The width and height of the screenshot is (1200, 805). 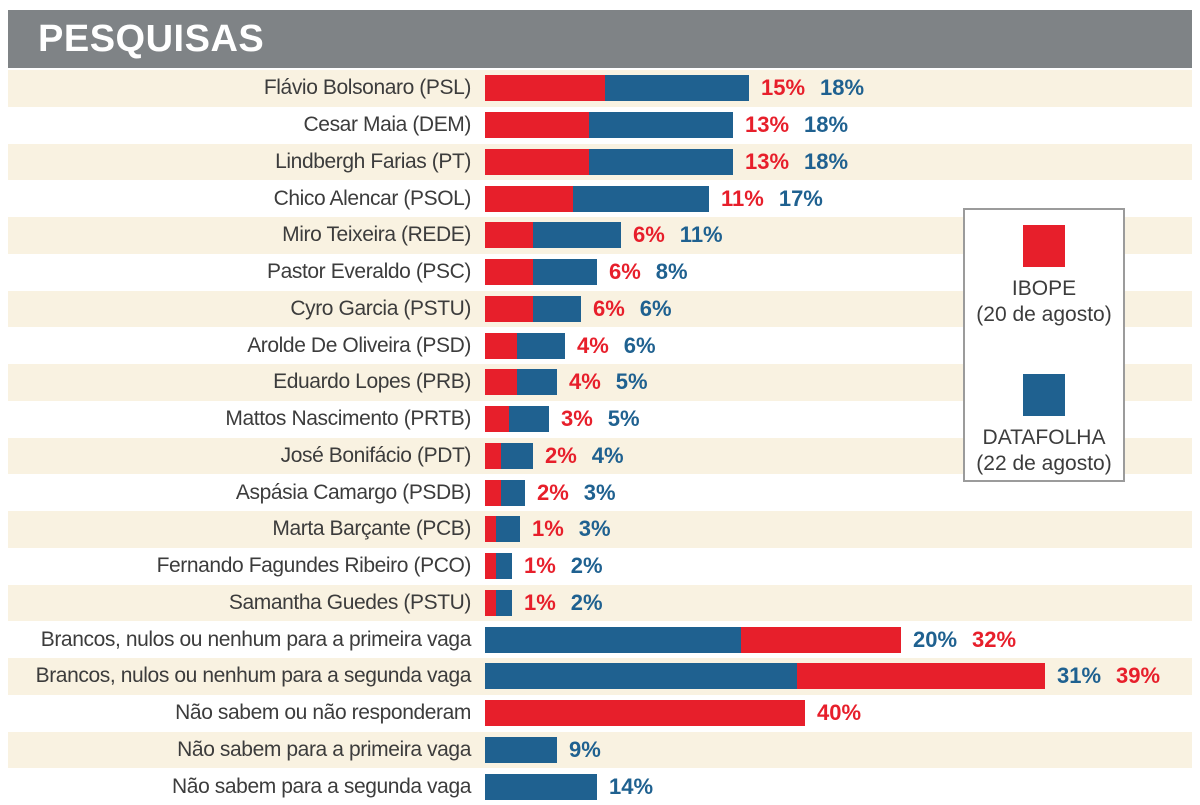 I want to click on row-label: Chico Alencar (PSOL), so click(x=372, y=198).